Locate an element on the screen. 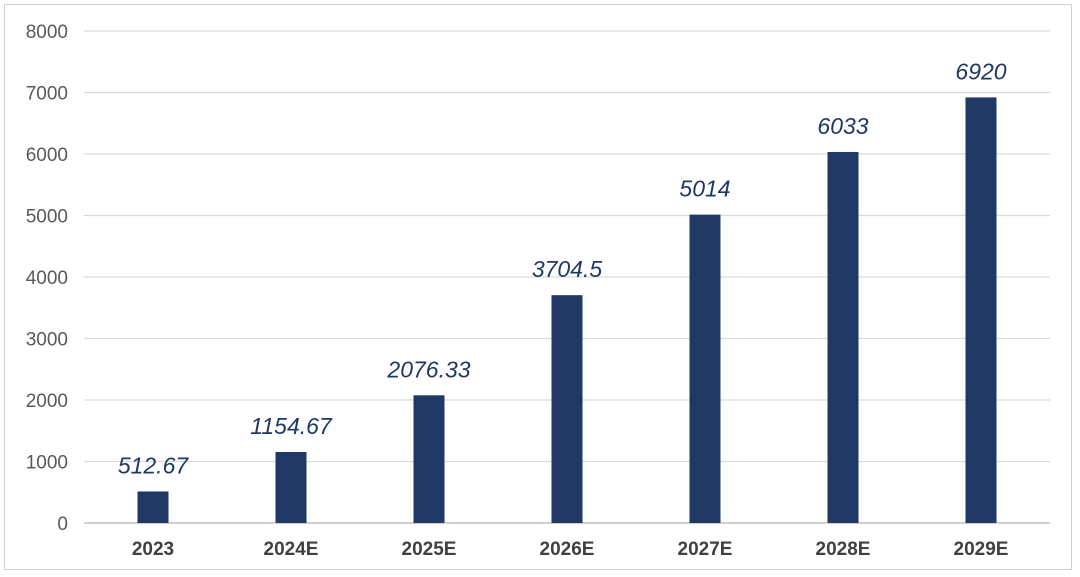 The image size is (1080, 577). data-label: 1154.67 is located at coordinates (291, 426).